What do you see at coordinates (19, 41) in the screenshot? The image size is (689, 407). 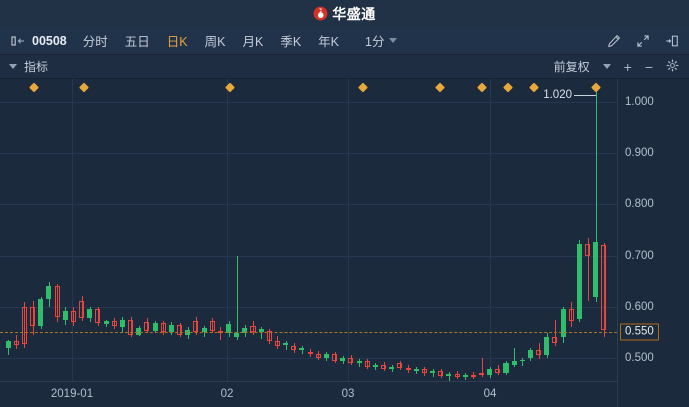 I see `candlestick-switch-icon` at bounding box center [19, 41].